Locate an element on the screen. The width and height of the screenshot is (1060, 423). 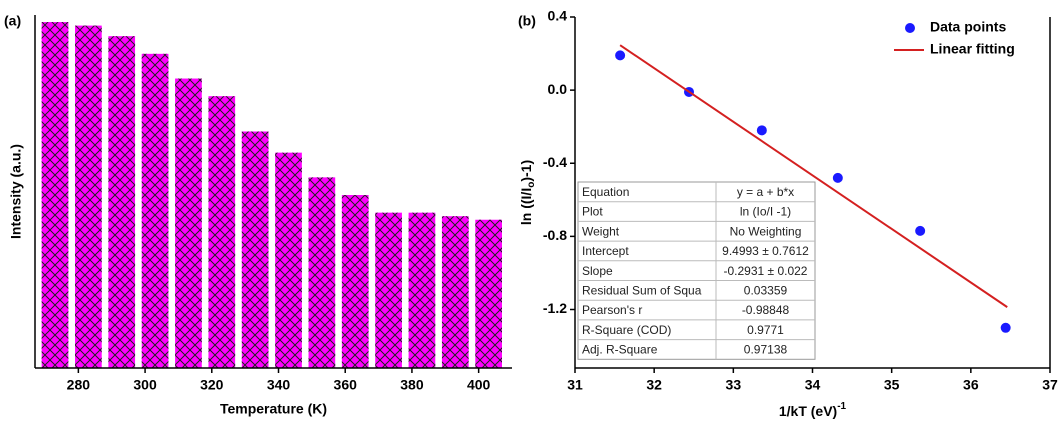
y-axis-label-part: ln ((I/I is located at coordinates (526, 206).